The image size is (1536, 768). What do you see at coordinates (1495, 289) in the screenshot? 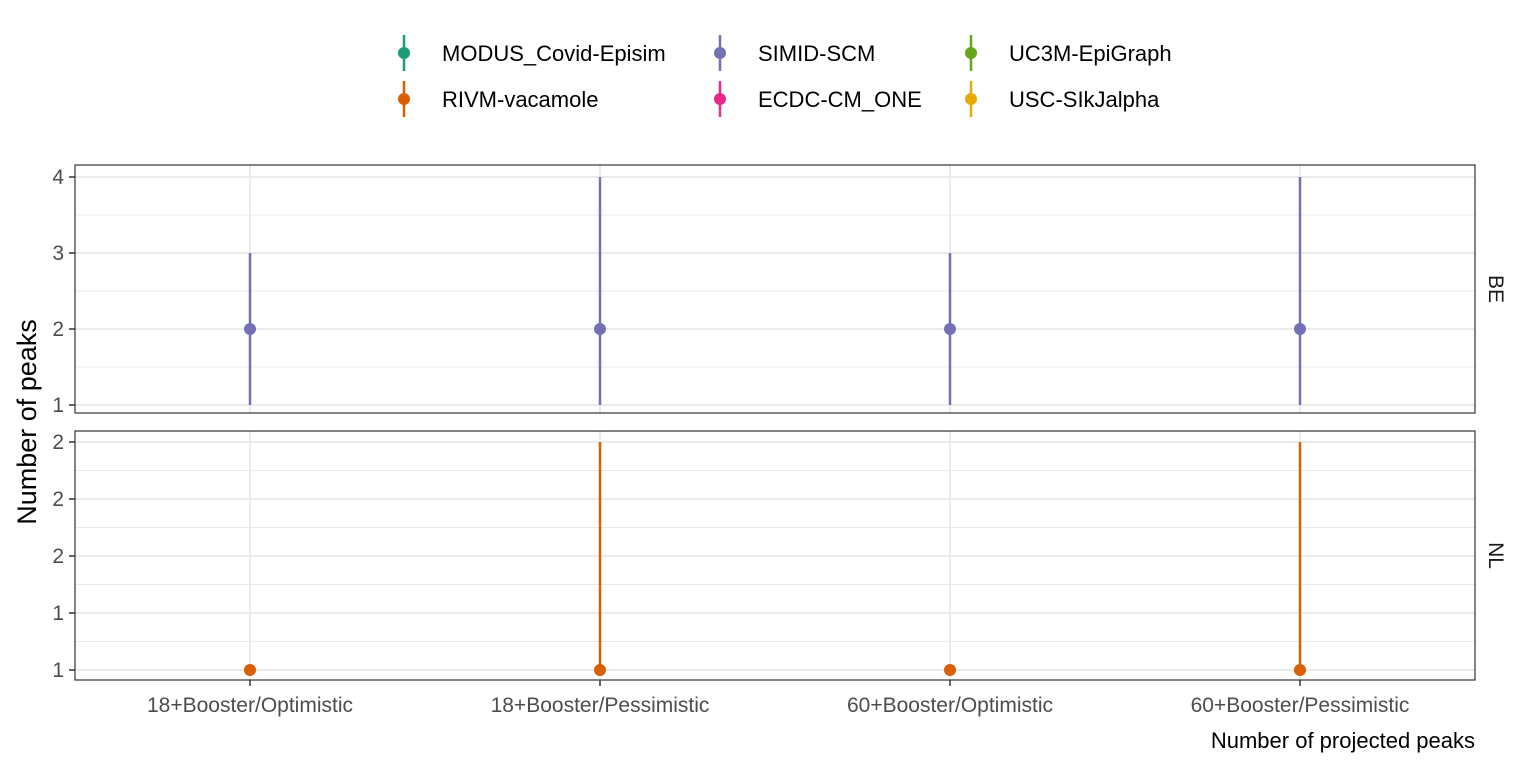
I see `strip-label: BE` at bounding box center [1495, 289].